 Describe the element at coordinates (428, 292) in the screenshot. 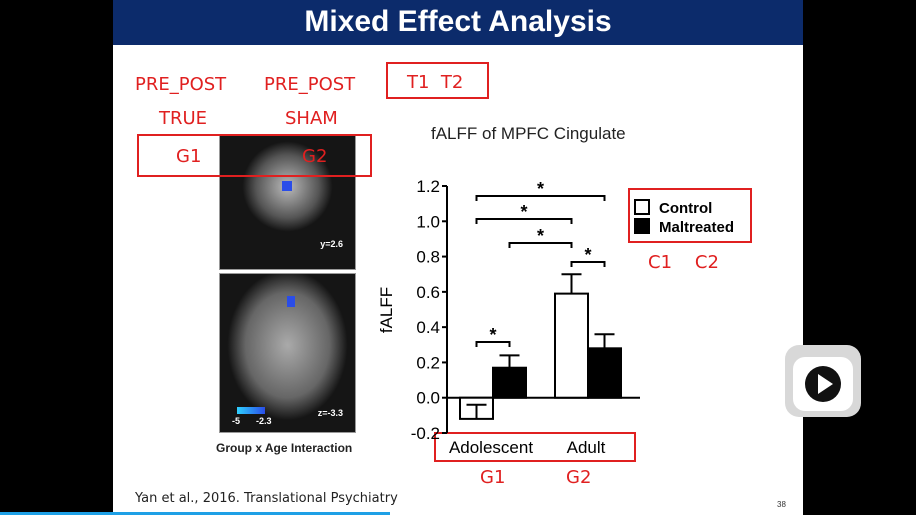

I see `y-tick-label: 0.6` at that location.